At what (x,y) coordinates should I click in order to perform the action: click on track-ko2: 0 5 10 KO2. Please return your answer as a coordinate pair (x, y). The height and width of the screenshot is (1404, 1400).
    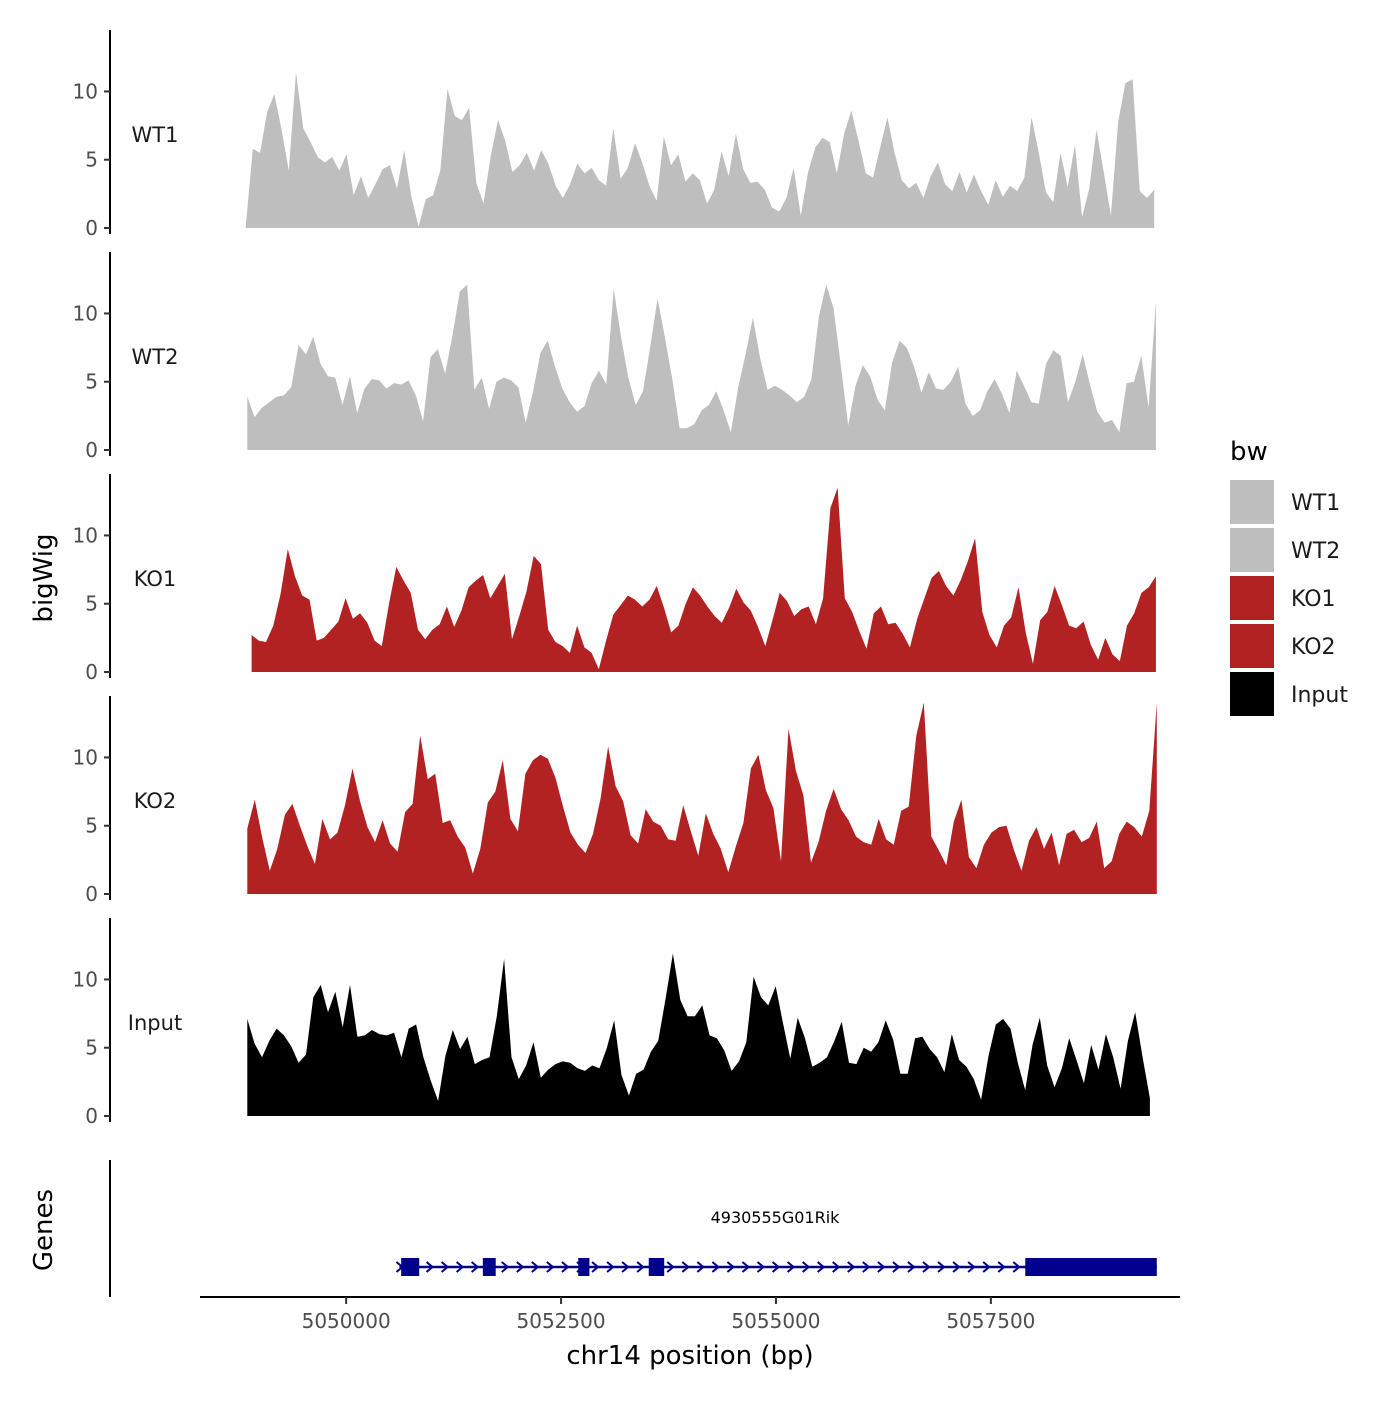
    Looking at the image, I should click on (615, 801).